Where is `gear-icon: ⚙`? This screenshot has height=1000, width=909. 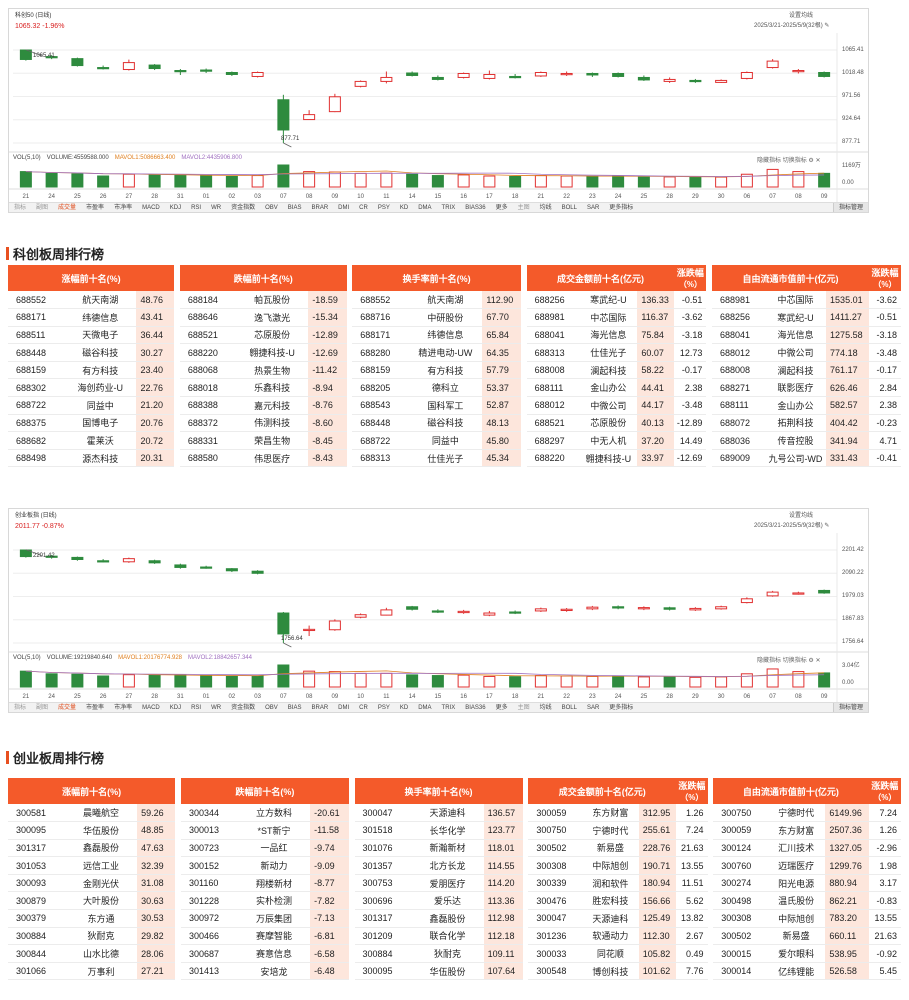 gear-icon: ⚙ is located at coordinates (811, 161).